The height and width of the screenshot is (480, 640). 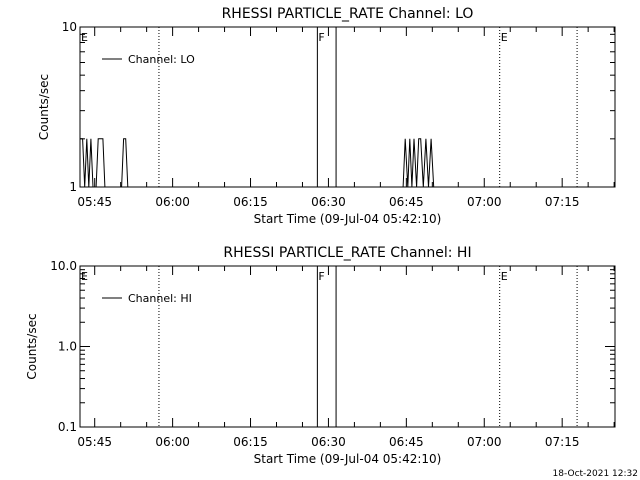 What do you see at coordinates (161, 59) in the screenshot?
I see `legend-entry: Channel: LO` at bounding box center [161, 59].